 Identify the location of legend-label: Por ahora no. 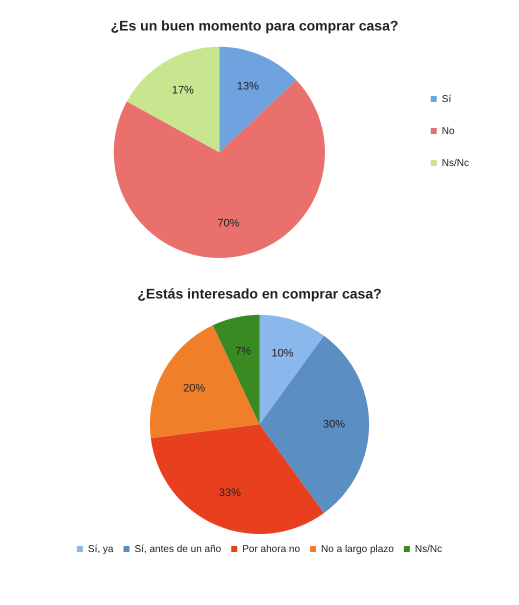
(271, 549).